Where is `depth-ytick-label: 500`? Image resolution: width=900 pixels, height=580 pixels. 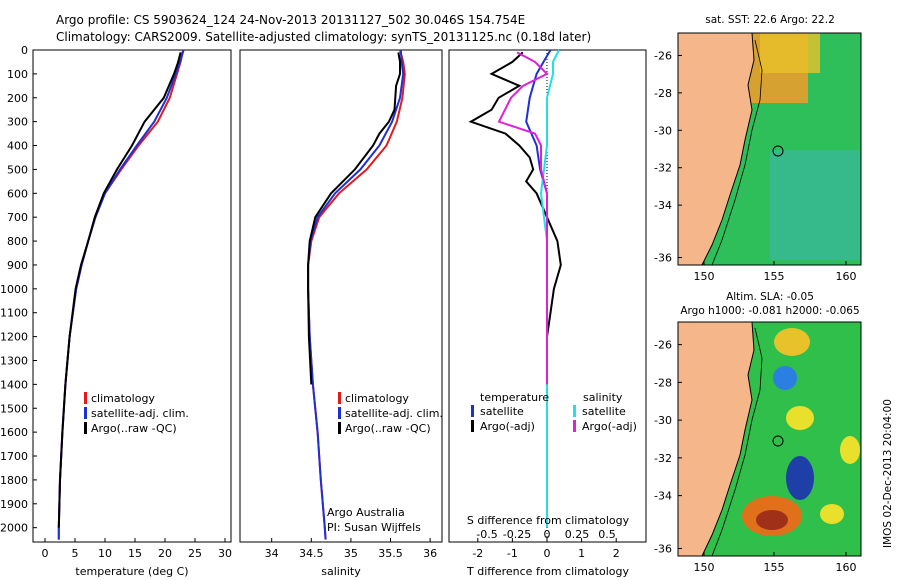
depth-ytick-label: 500 is located at coordinates (17, 169).